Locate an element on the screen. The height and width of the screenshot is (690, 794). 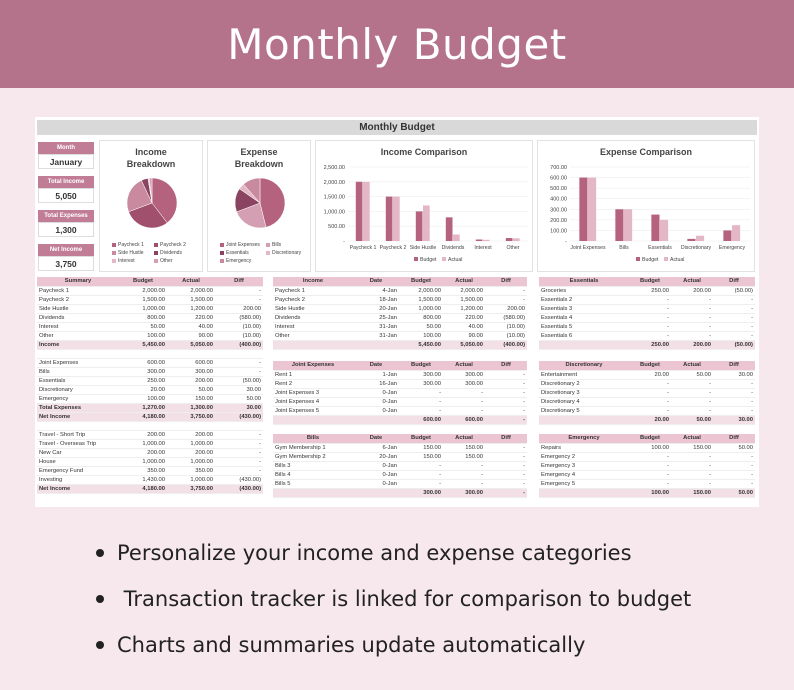
table-cell: 20.00 is located at coordinates (650, 375).